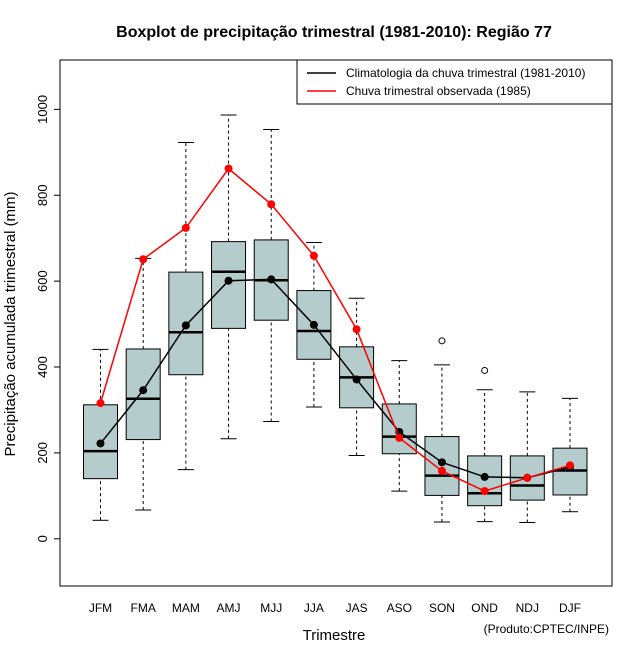  Describe the element at coordinates (42, 538) in the screenshot. I see `y-tick-label: 0` at that location.